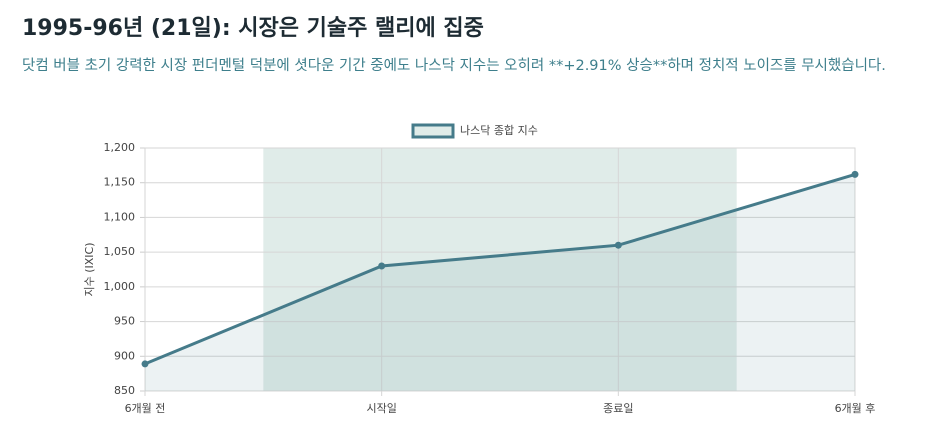 The image size is (952, 440). What do you see at coordinates (124, 390) in the screenshot?
I see `y-tick-label: 850` at bounding box center [124, 390].